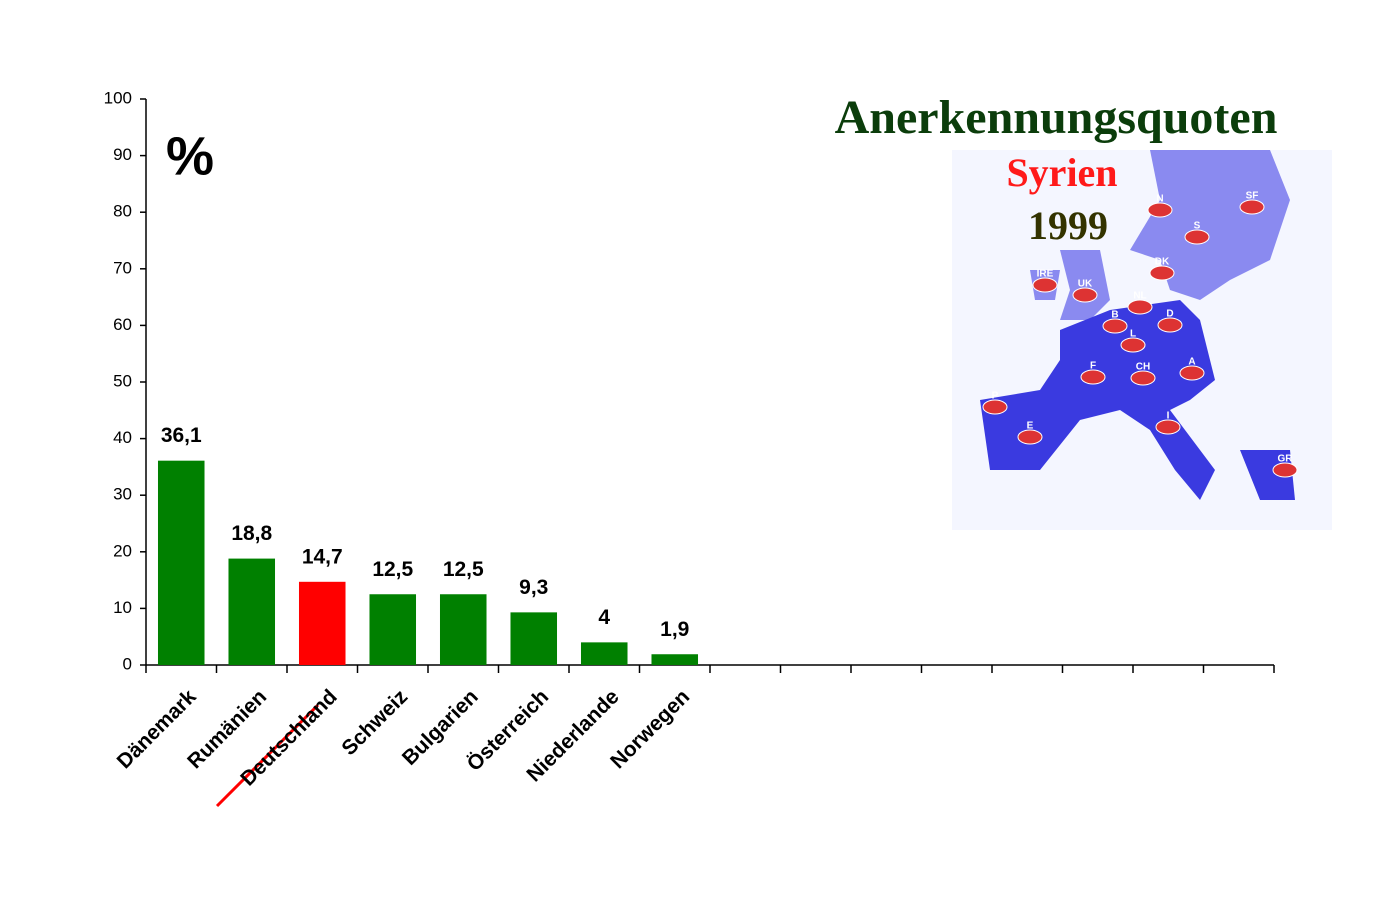 The height and width of the screenshot is (900, 1400). Describe the element at coordinates (1210, 225) in the screenshot. I see `scandinavia` at that location.